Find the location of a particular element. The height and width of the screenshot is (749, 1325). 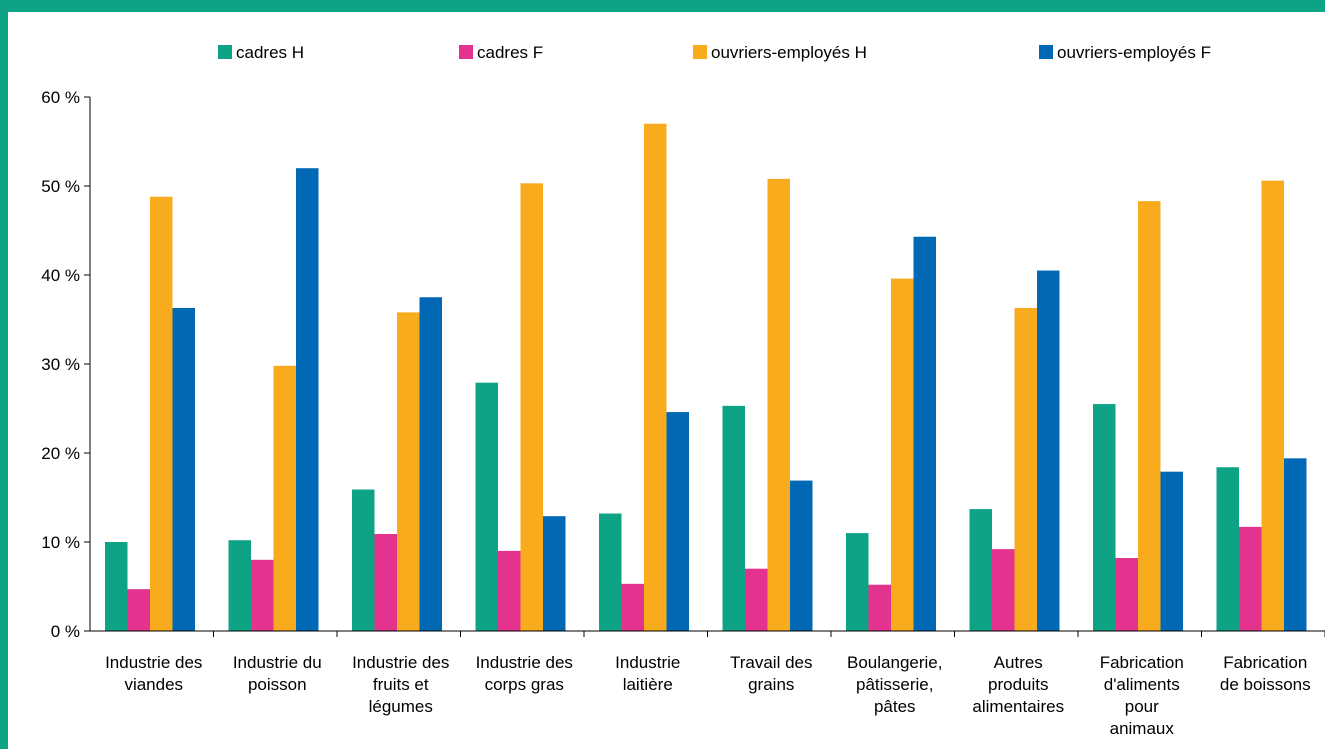

category-label: Boulangerie, pâtisserie, pâtes is located at coordinates (894, 684).